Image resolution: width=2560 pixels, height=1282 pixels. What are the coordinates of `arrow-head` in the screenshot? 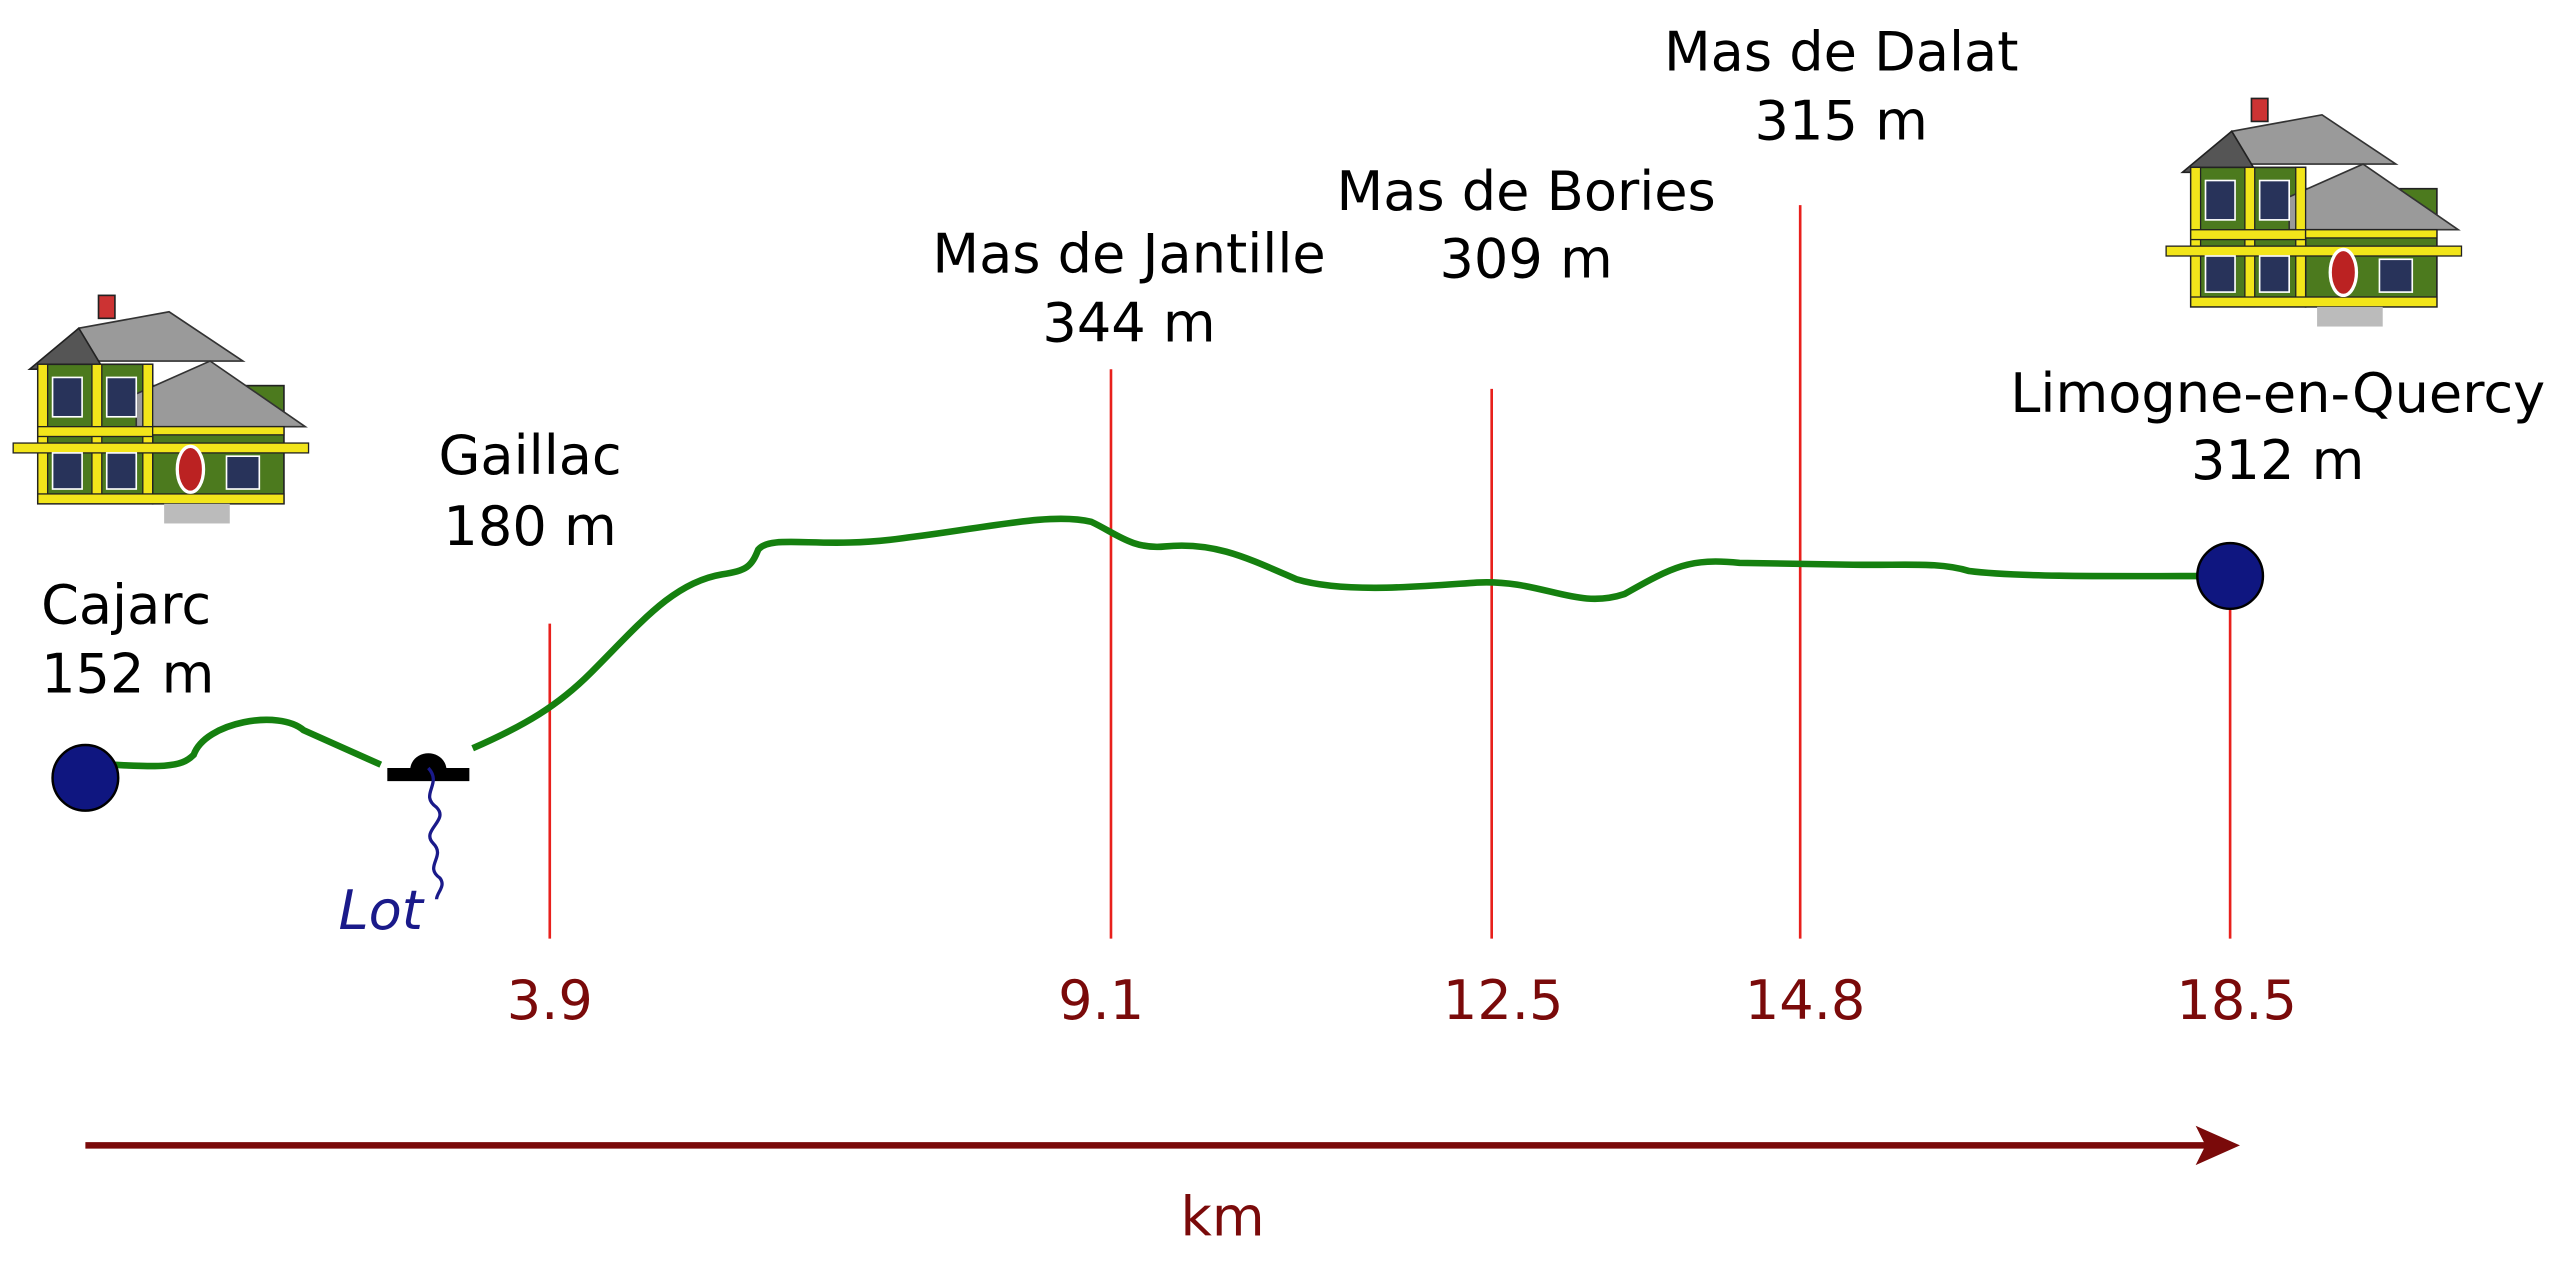 It's located at (2217, 1145).